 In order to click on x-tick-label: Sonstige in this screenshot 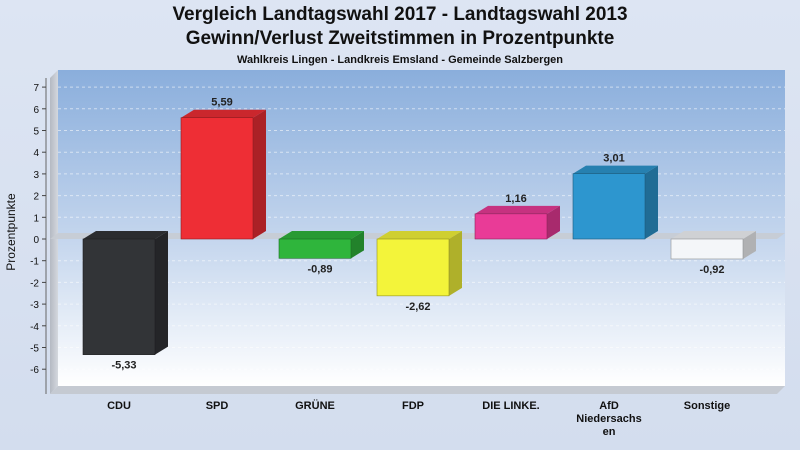, I will do `click(707, 406)`.